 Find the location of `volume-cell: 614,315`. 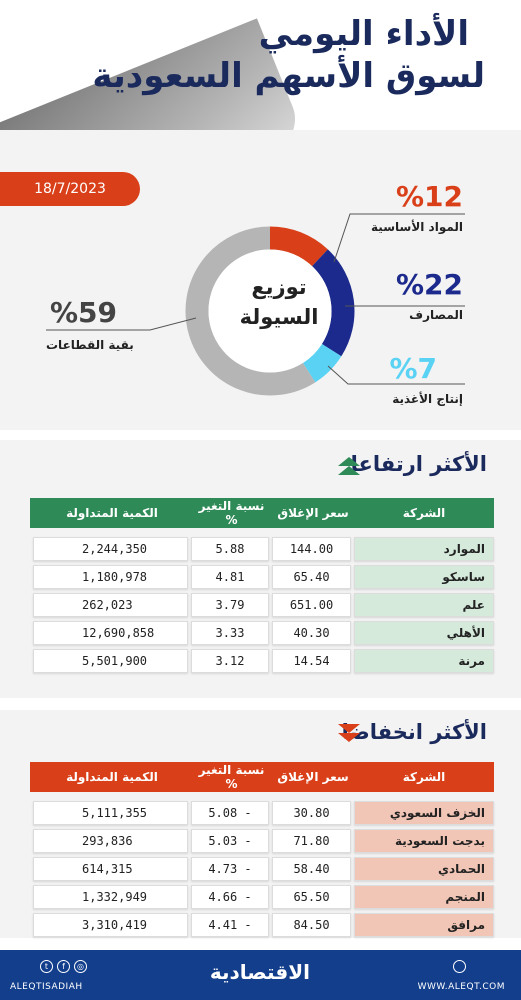

volume-cell: 614,315 is located at coordinates (110, 869).